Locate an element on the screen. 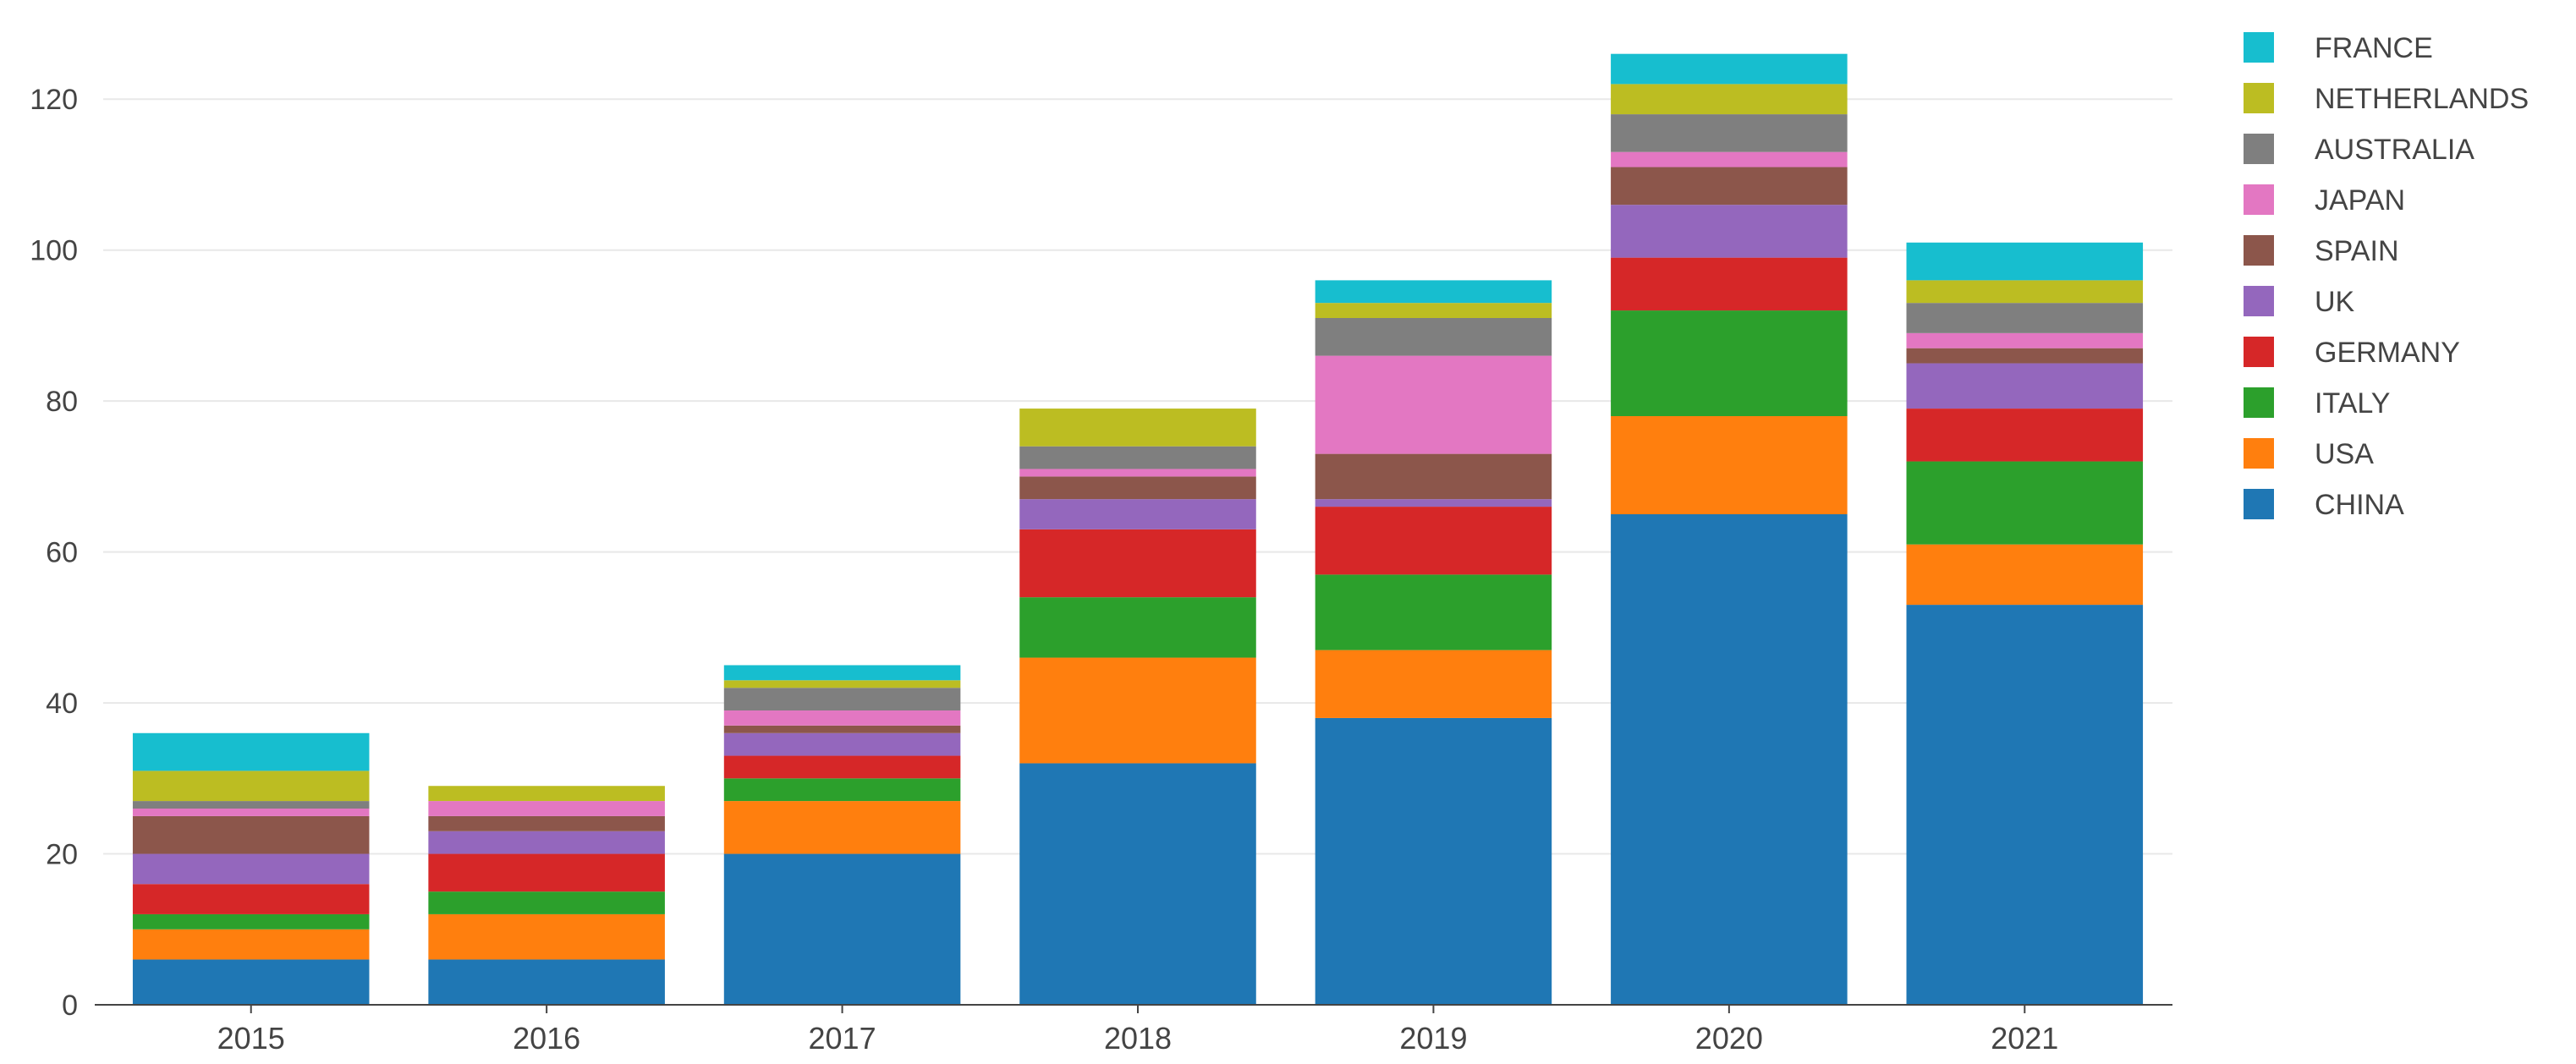 The image size is (2576, 1064). bar-segment-spain-2019 is located at coordinates (1434, 477).